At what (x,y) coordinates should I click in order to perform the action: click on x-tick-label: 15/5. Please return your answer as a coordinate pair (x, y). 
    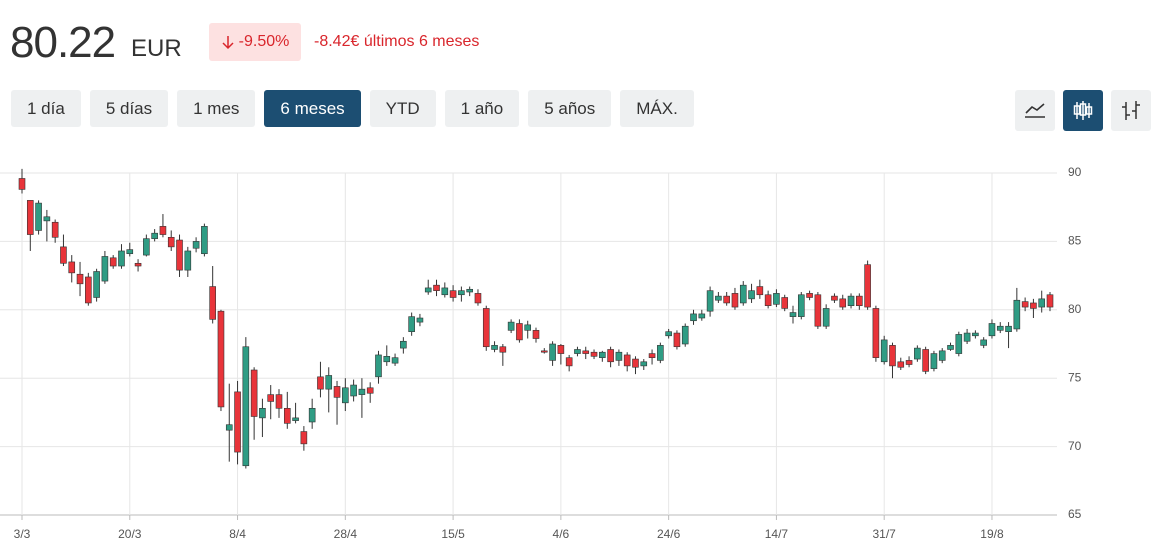
    Looking at the image, I should click on (453, 534).